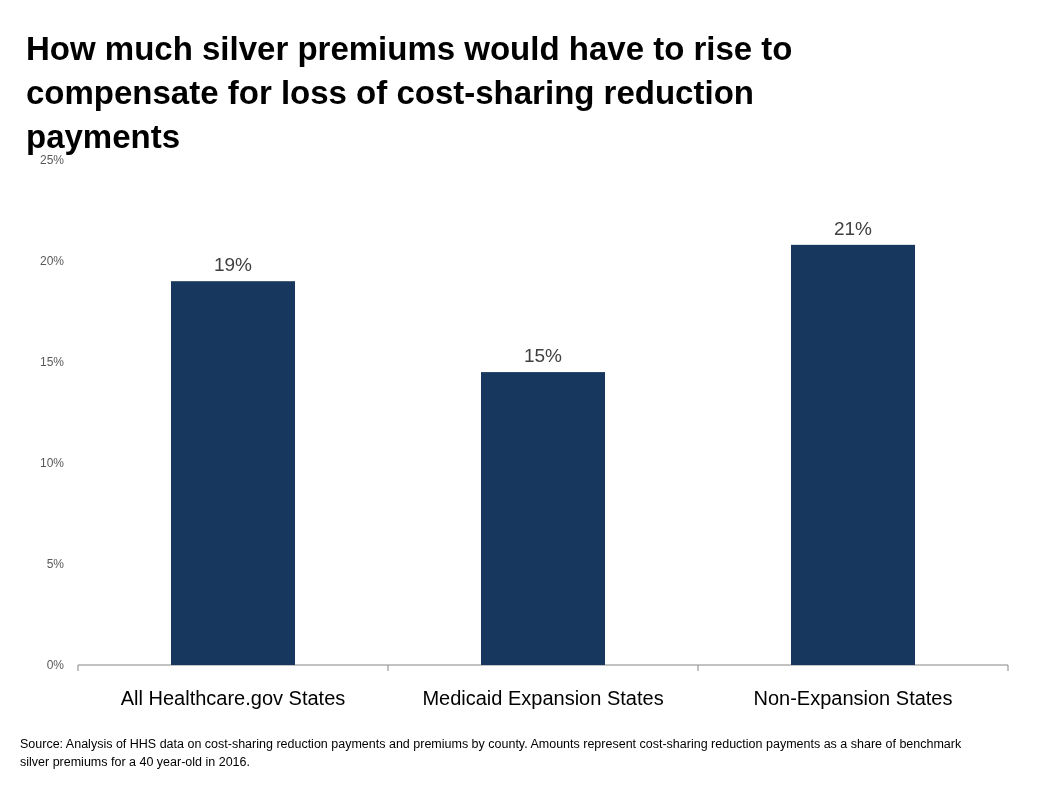 Image resolution: width=1044 pixels, height=789 pixels. What do you see at coordinates (491, 753) in the screenshot?
I see `source-note: Source: Analysis of HHS data on cost-sharing reduction payments and premiums by county. Amounts represent cost-sharing reduction payments as a share of benchmark silver premiums for a 40 year-old in 2016.` at bounding box center [491, 753].